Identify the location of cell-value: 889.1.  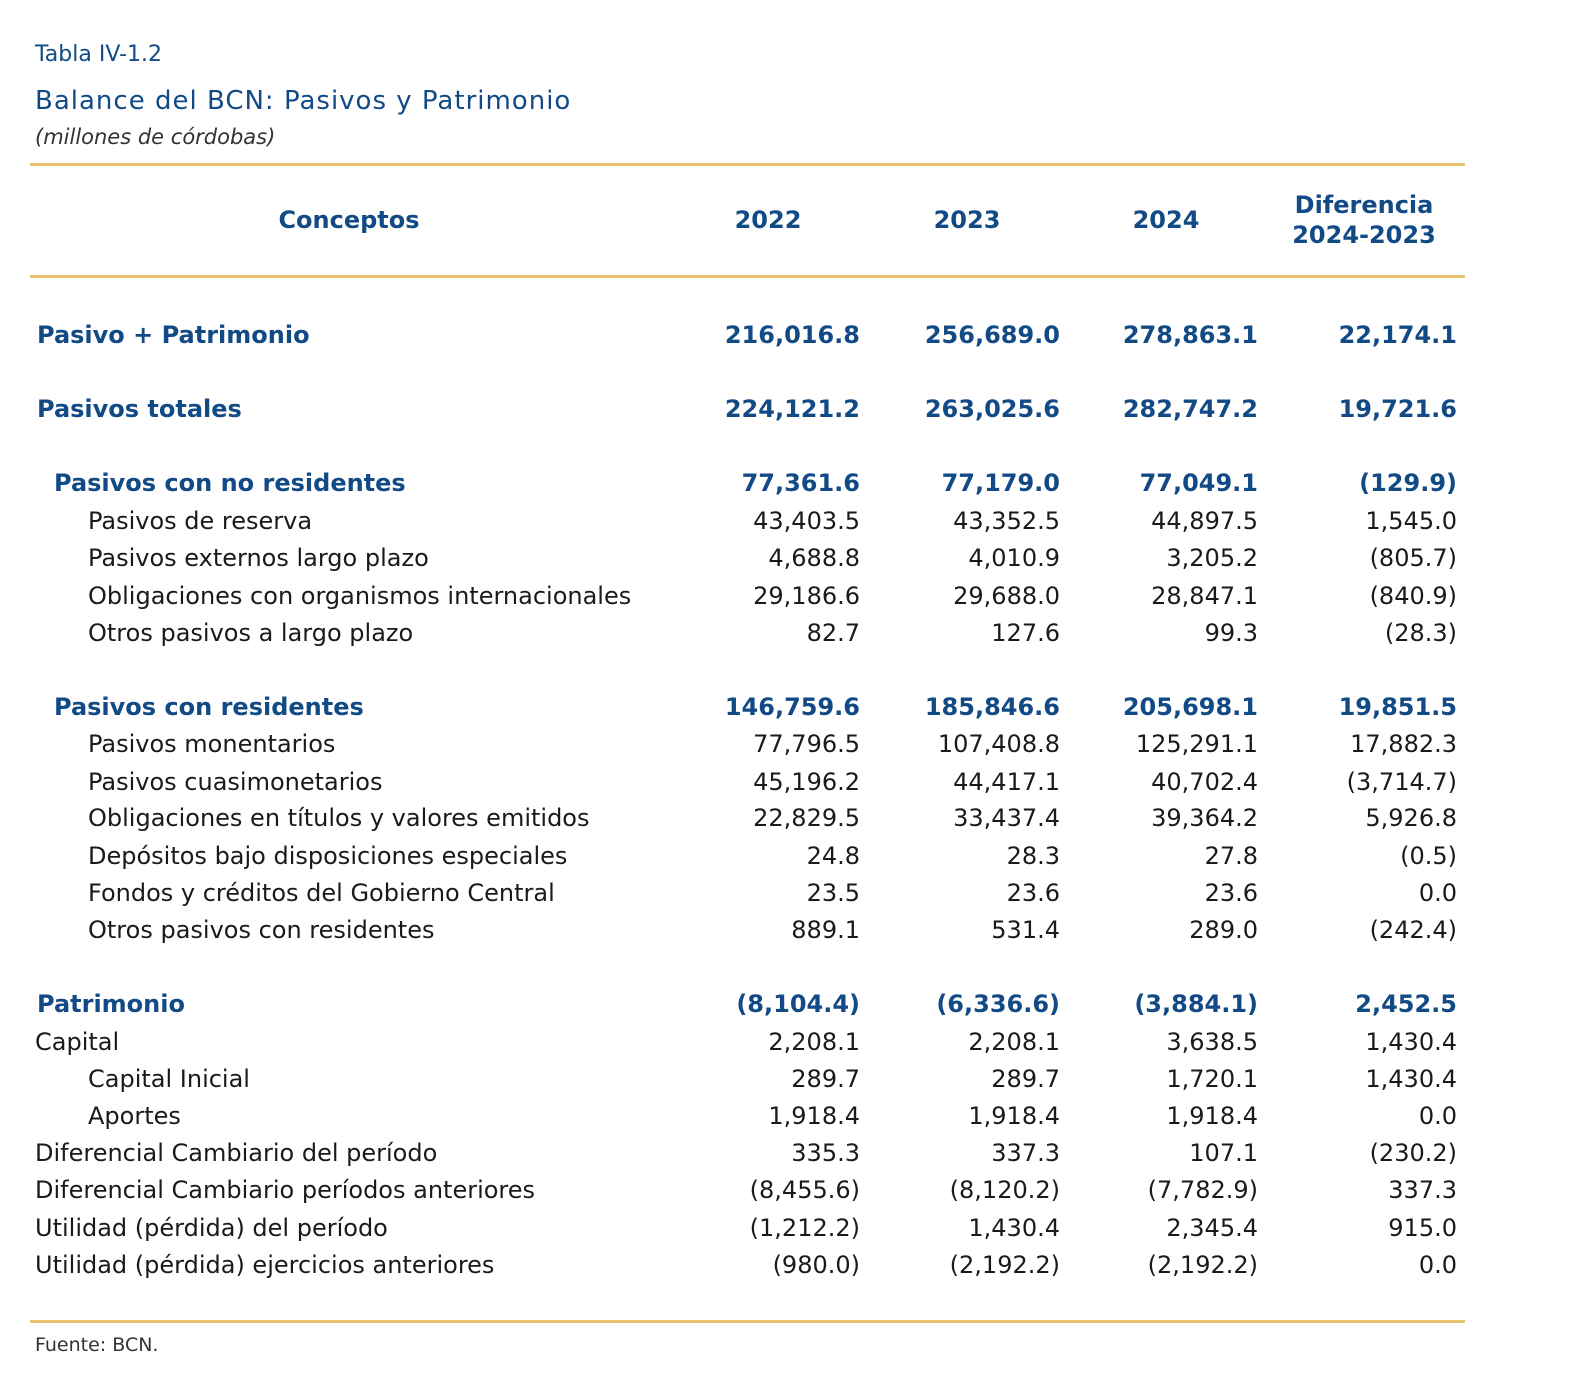
(825, 930).